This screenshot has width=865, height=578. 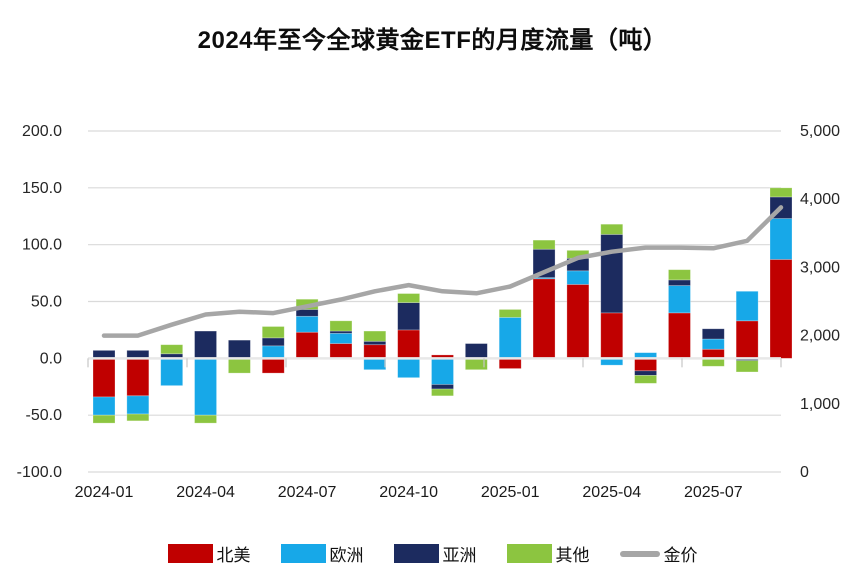 I want to click on legend-item-asia: 亚洲, so click(x=435, y=553).